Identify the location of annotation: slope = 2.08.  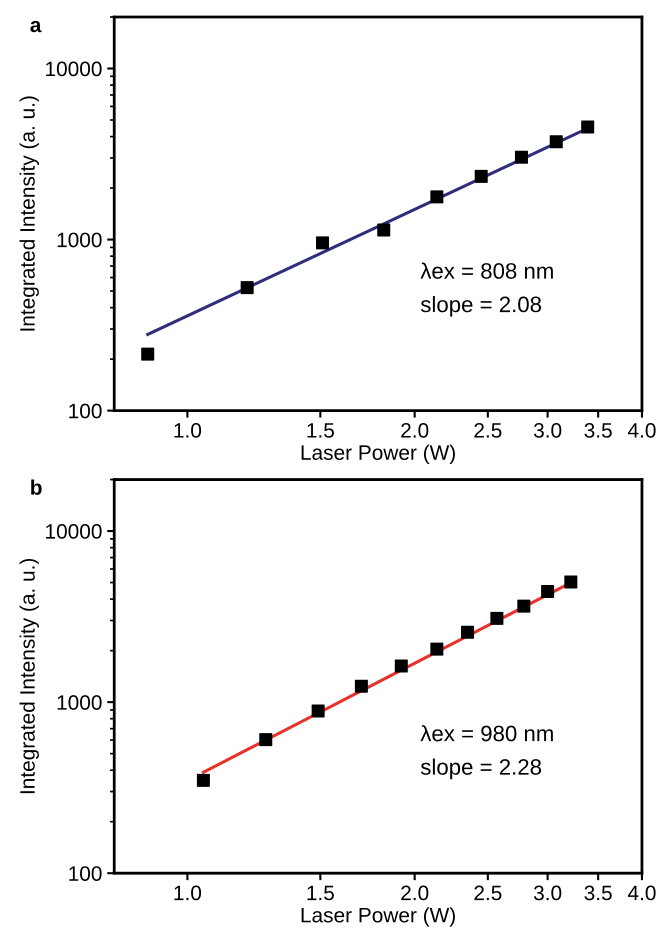
(481, 306).